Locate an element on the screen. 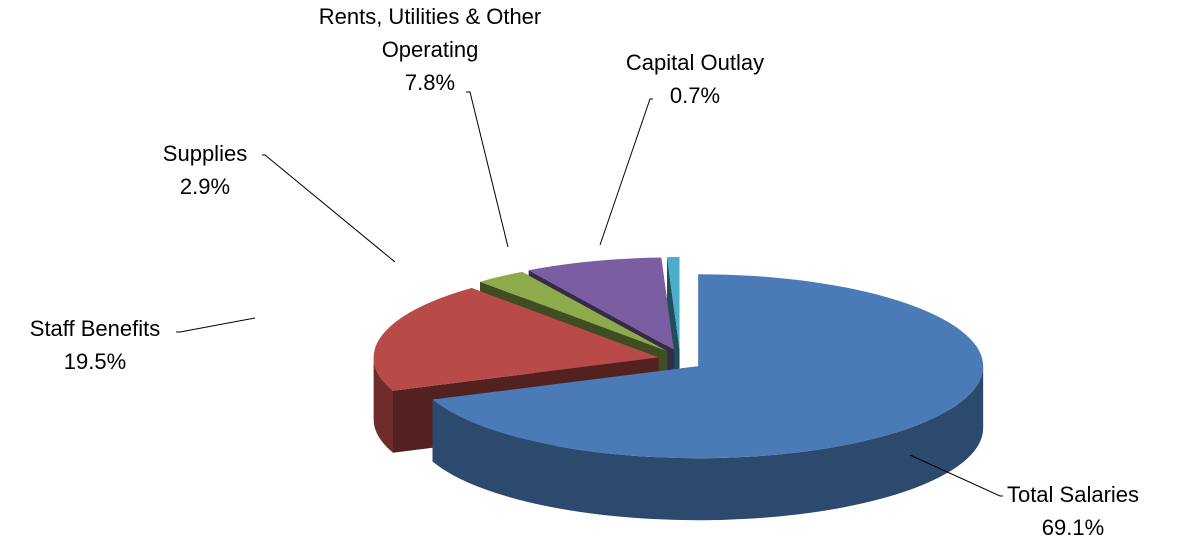  label-category: Total Salaries is located at coordinates (1073, 494).